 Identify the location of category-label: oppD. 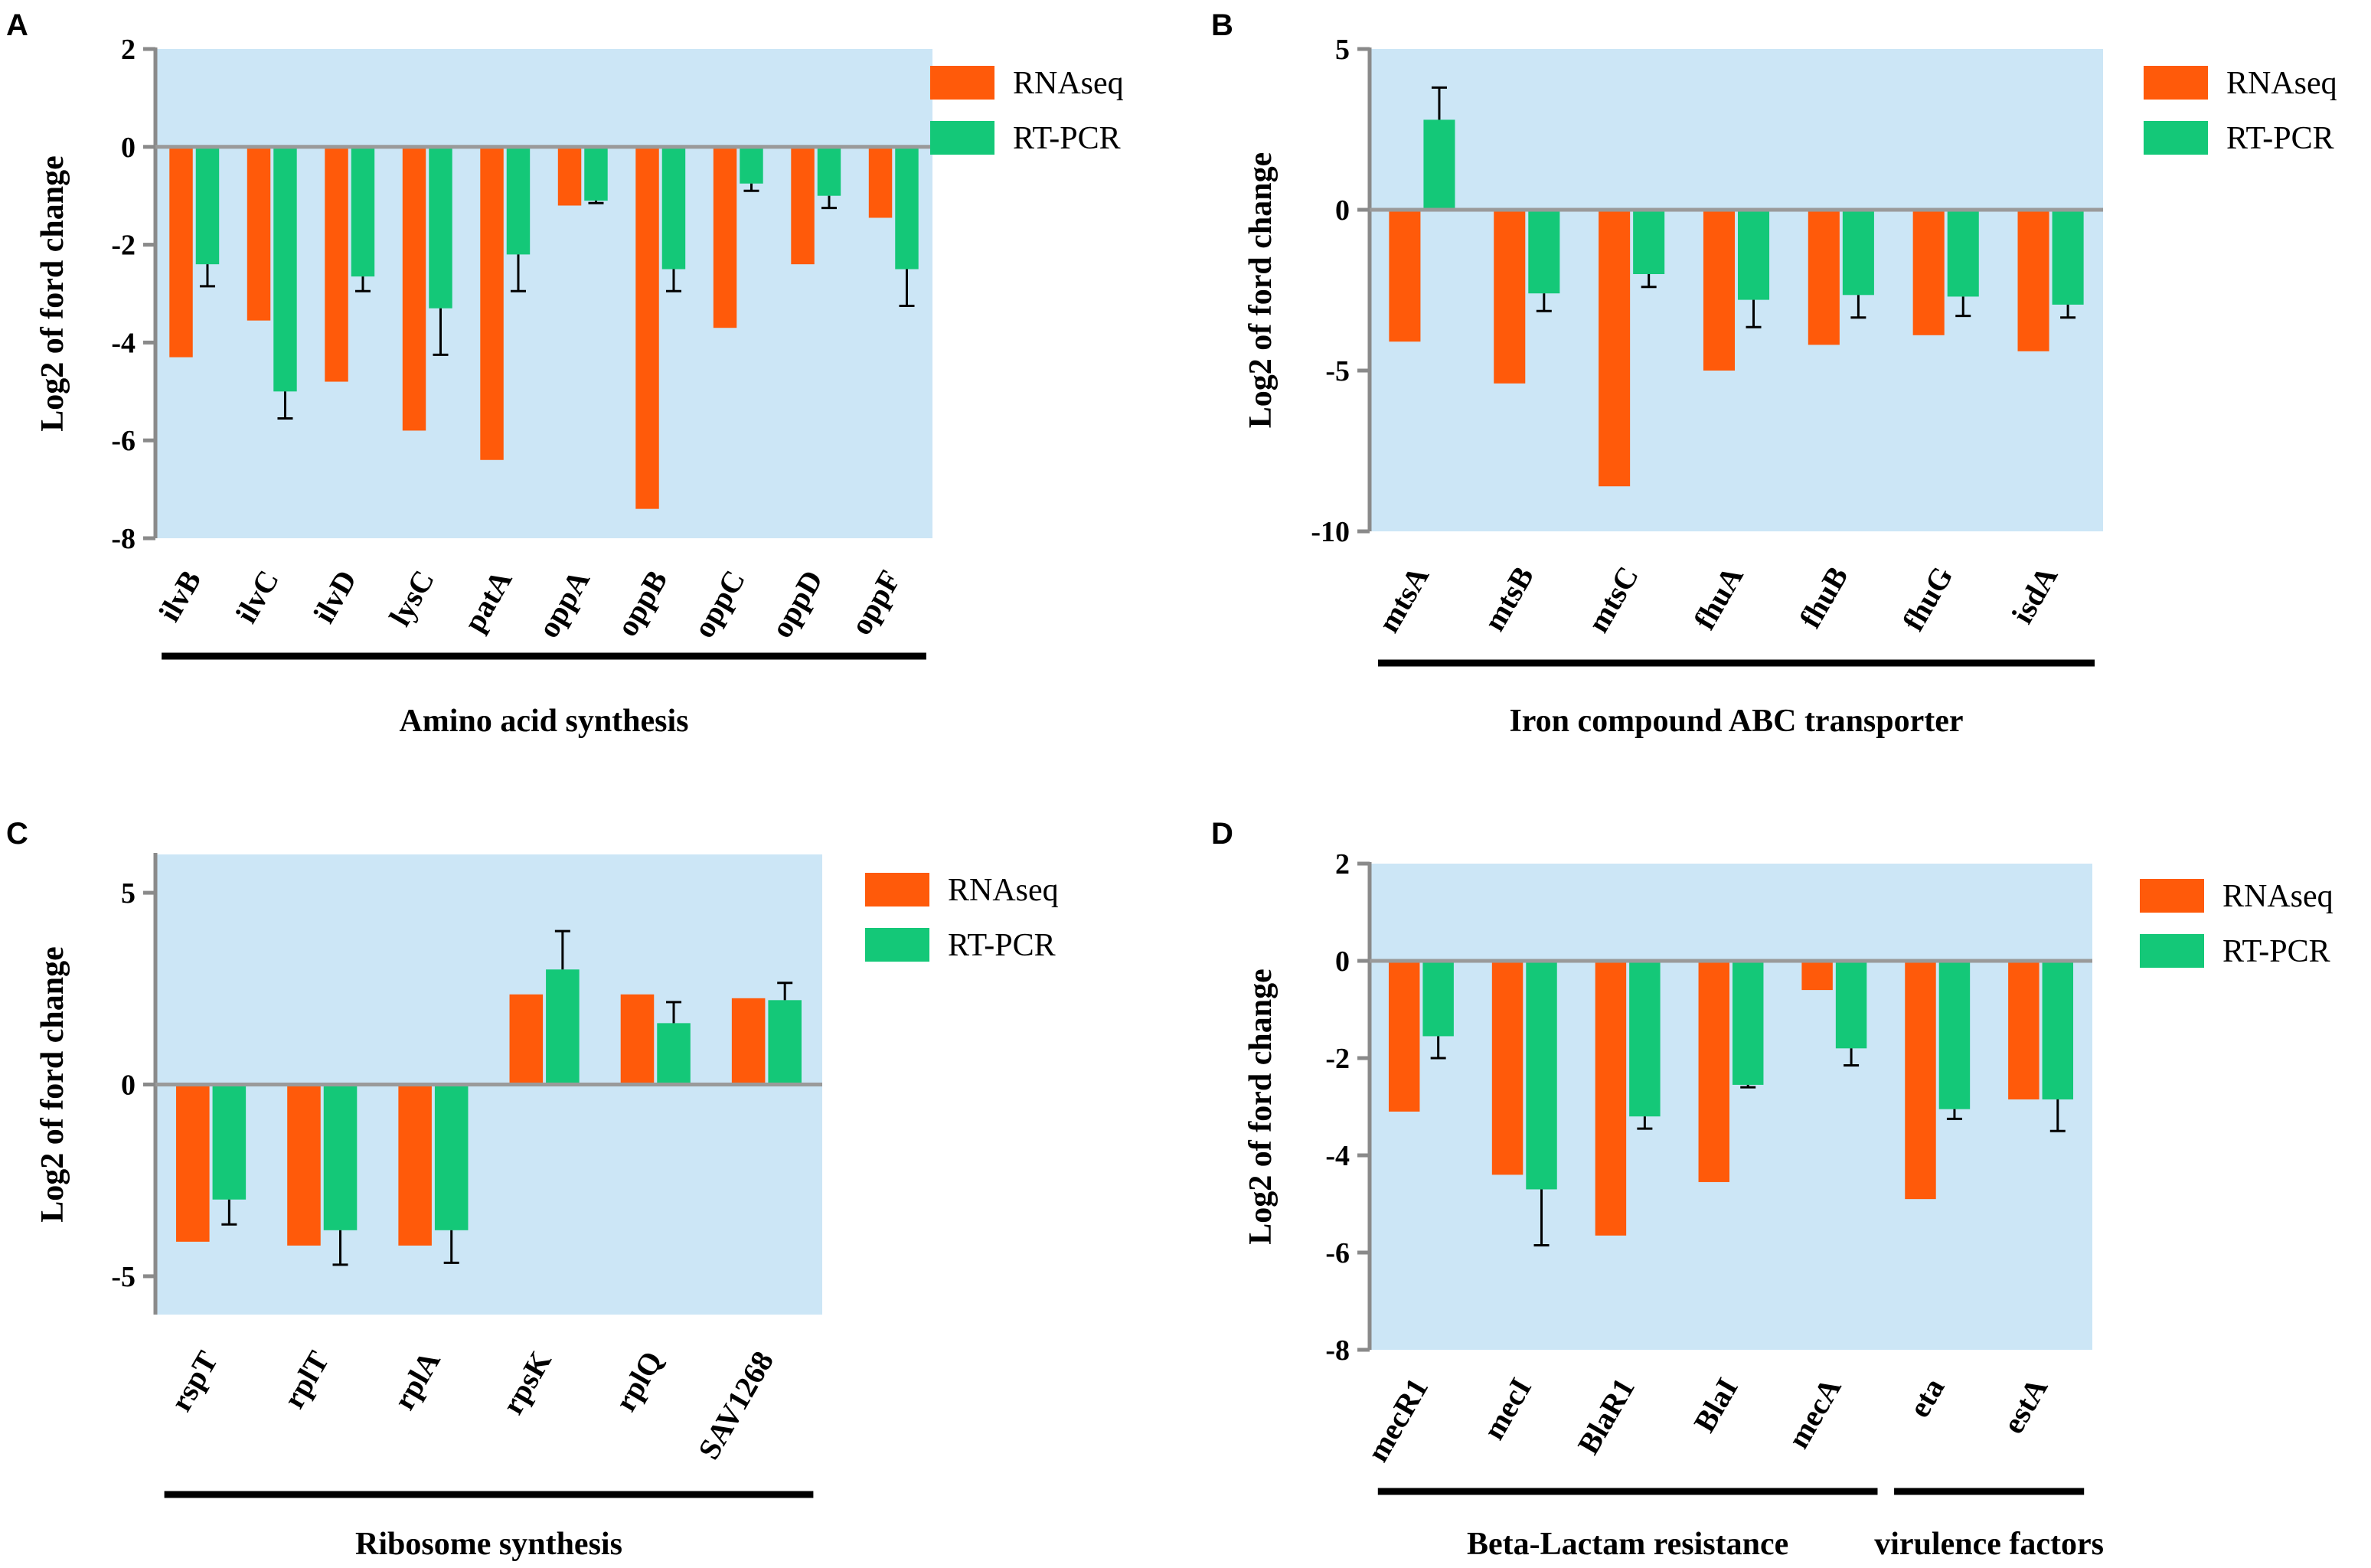
(797, 603).